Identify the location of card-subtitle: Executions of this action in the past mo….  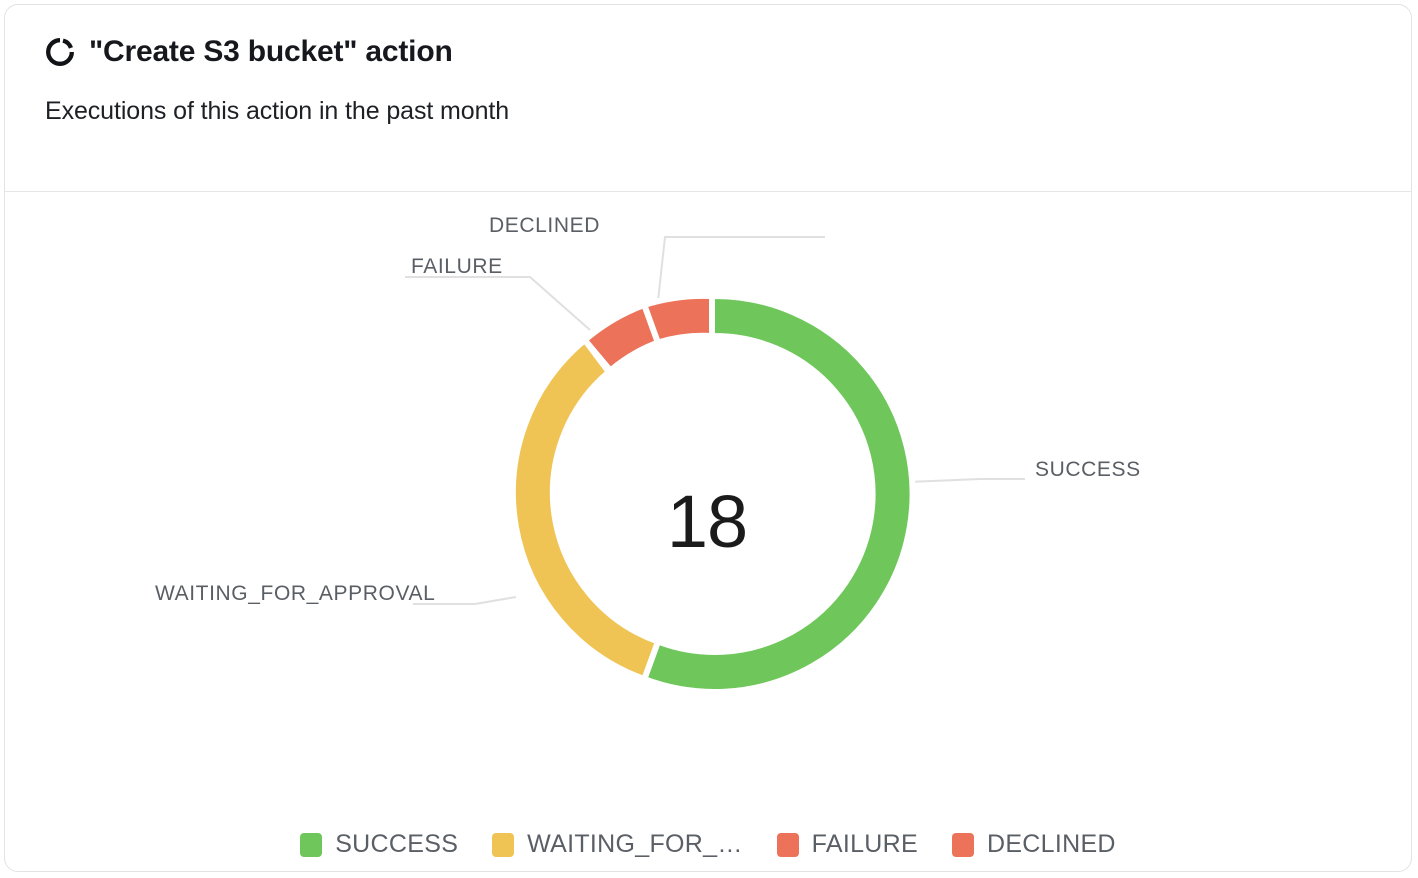
(277, 110).